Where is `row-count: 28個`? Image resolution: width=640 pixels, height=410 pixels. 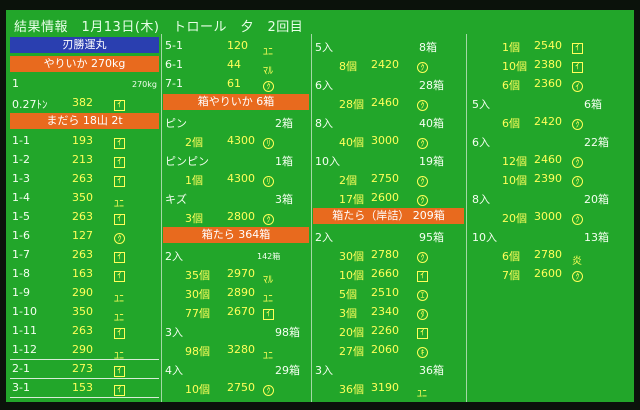
row-count: 28個 is located at coordinates (351, 104).